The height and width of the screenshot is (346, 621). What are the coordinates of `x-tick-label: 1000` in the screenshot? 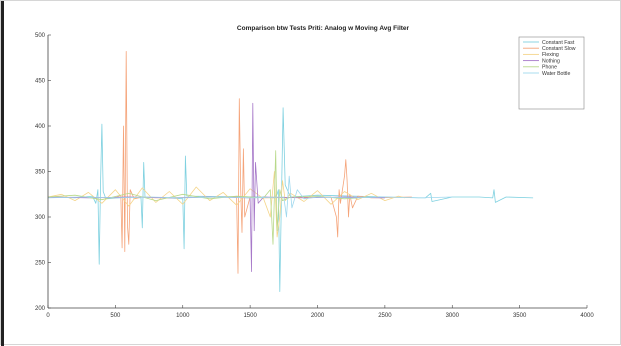 It's located at (183, 316).